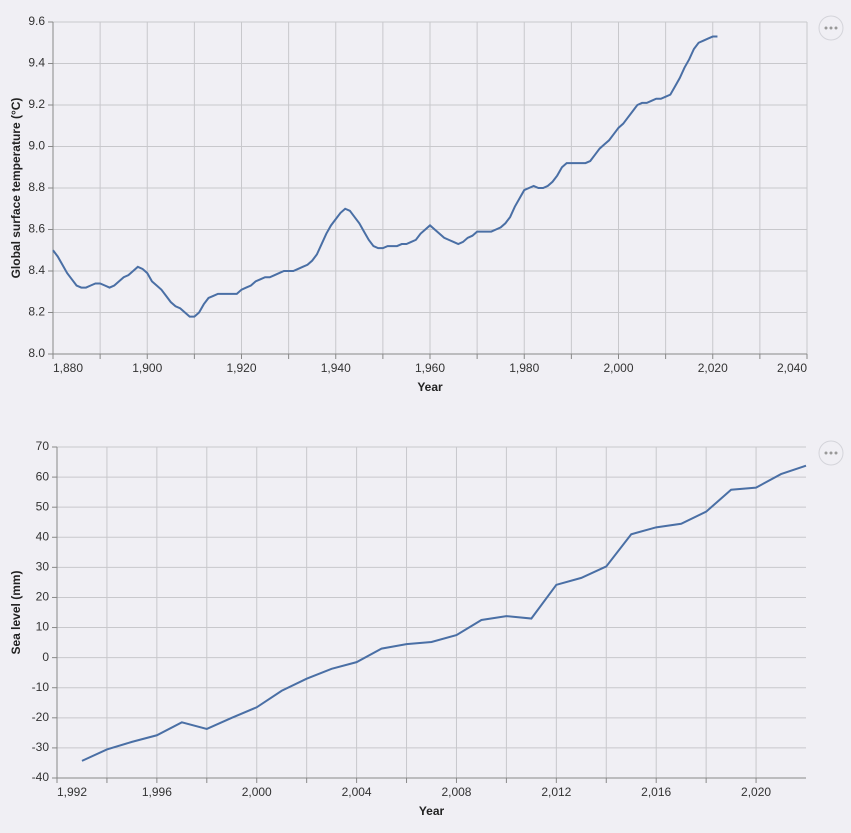  I want to click on y-tick-label: 40, so click(43, 536).